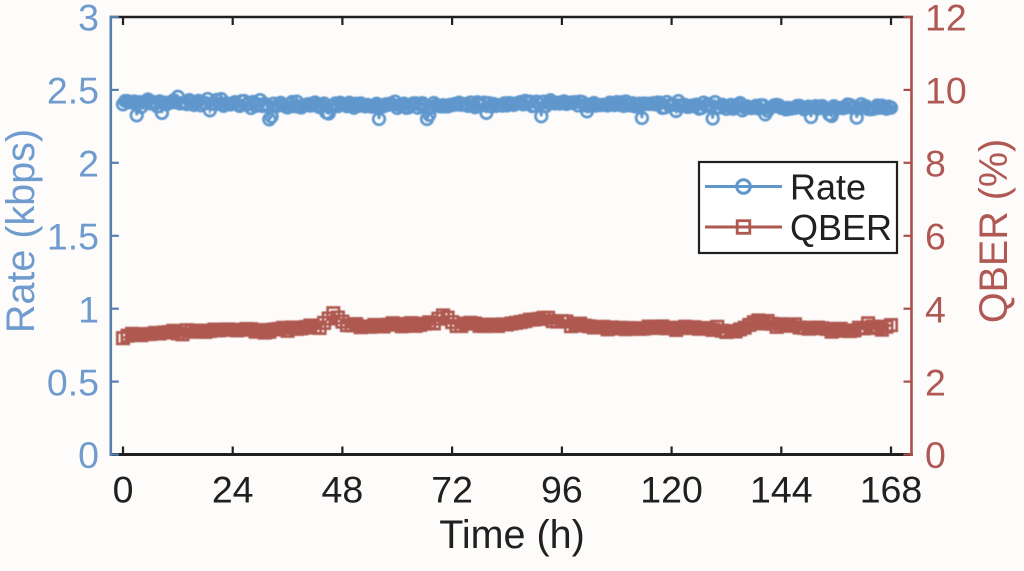 Image resolution: width=1024 pixels, height=571 pixels. I want to click on svg-text: Time (h), so click(512, 535).